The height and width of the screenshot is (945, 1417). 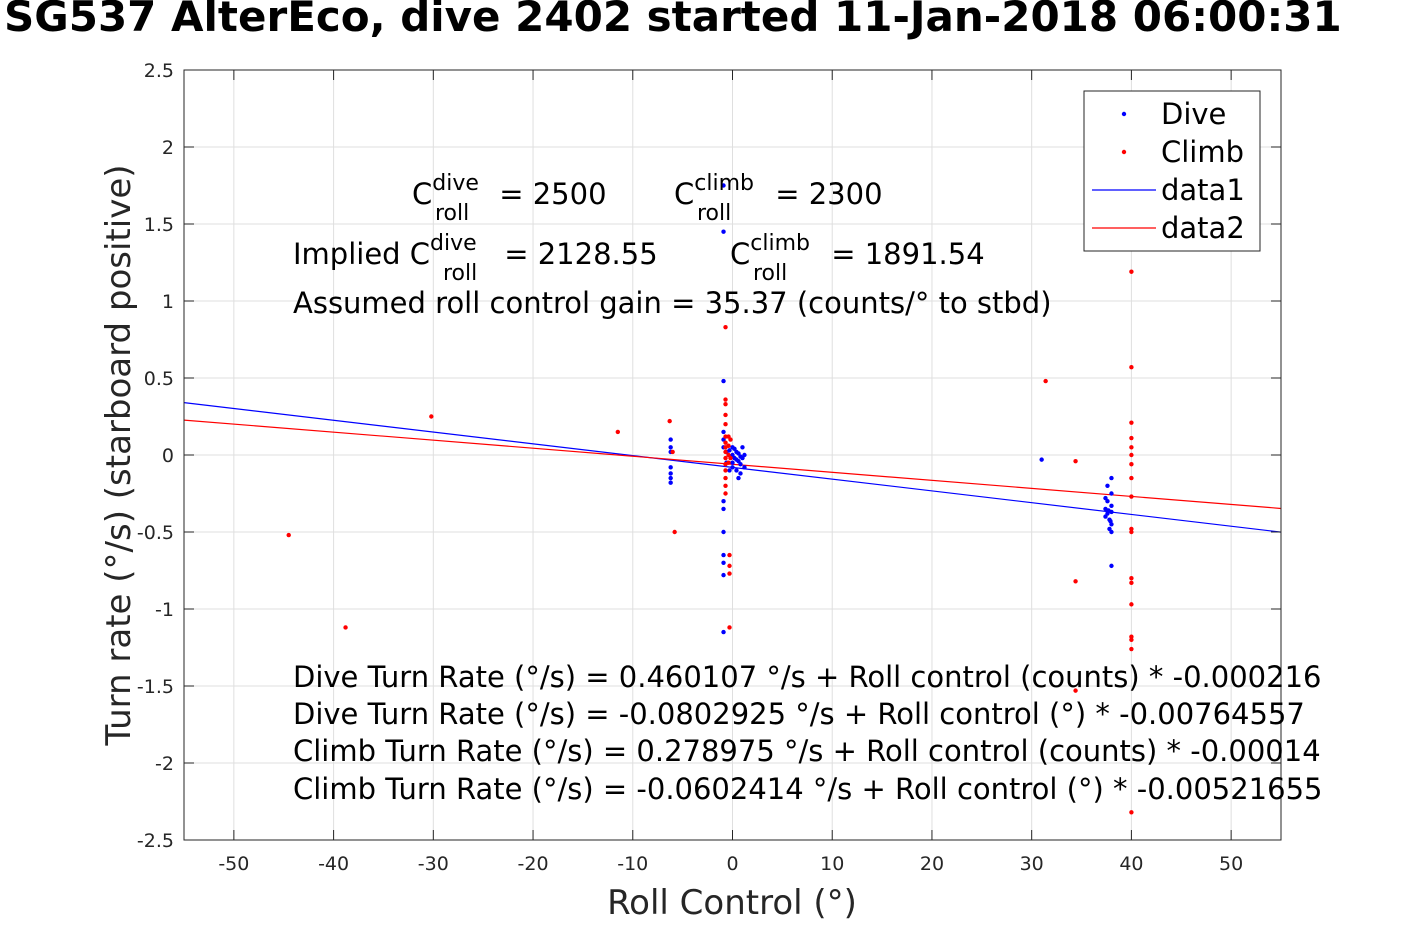 What do you see at coordinates (857, 258) in the screenshot?
I see `annotation-implied-climb: Cclimb roll = 1891.54` at bounding box center [857, 258].